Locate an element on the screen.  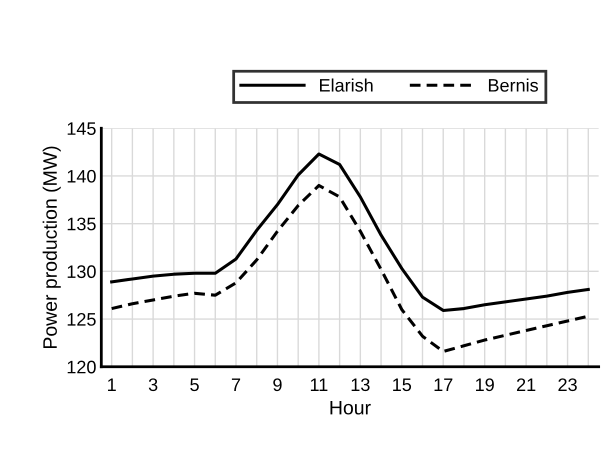
x-tick-label: 21 is located at coordinates (526, 384).